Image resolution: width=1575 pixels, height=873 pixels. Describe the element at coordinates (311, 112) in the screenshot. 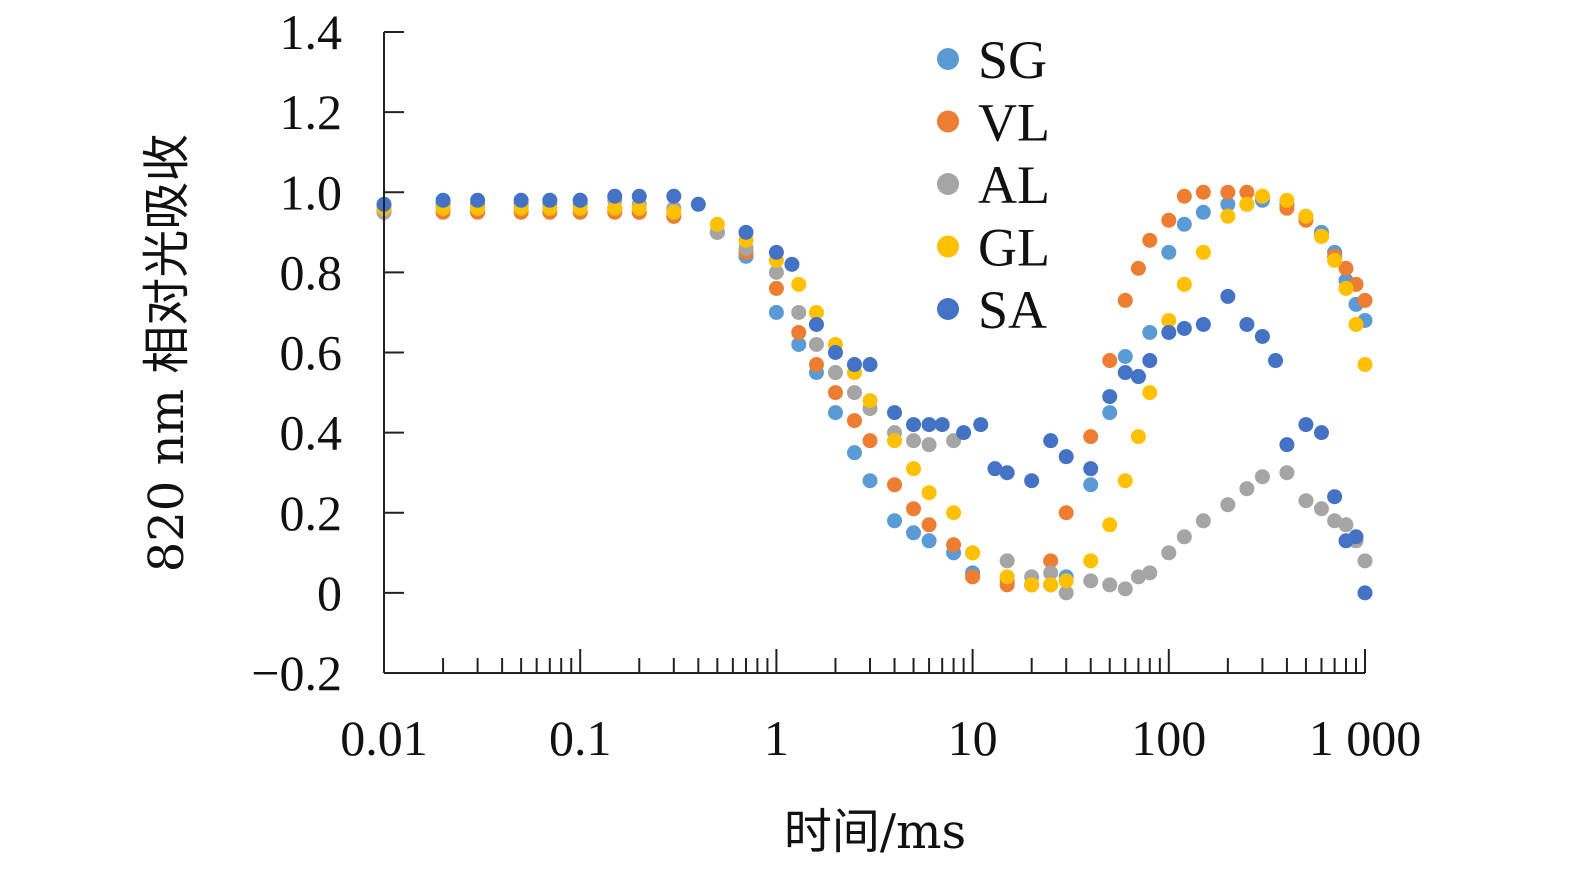

I see `y-tick-label: 1.2` at that location.